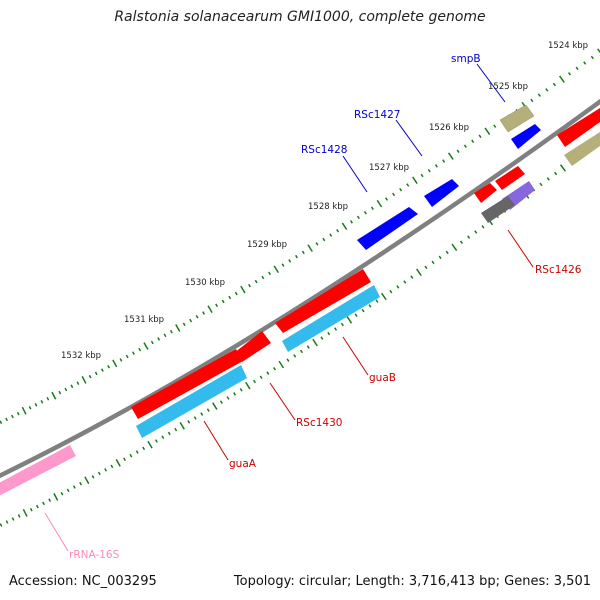 This screenshot has width=600, height=600. What do you see at coordinates (56, 532) in the screenshot?
I see `leader-rRNA-16S` at bounding box center [56, 532].